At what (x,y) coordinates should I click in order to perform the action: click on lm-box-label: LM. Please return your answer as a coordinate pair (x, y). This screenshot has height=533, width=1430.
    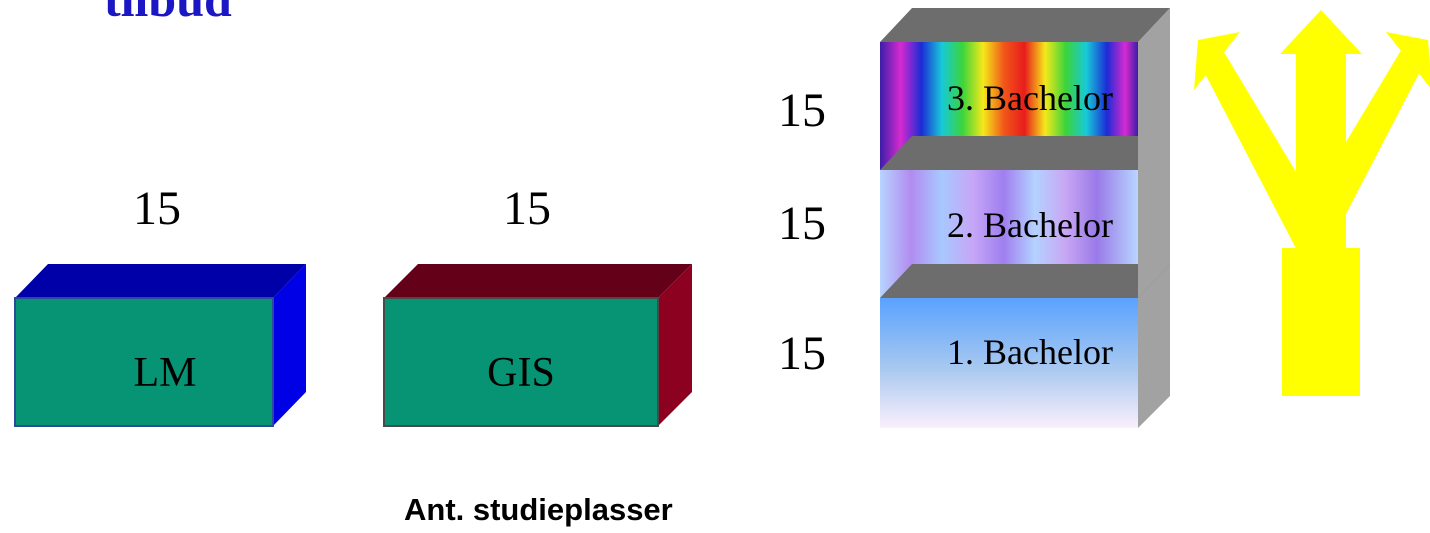
    Looking at the image, I should click on (165, 373).